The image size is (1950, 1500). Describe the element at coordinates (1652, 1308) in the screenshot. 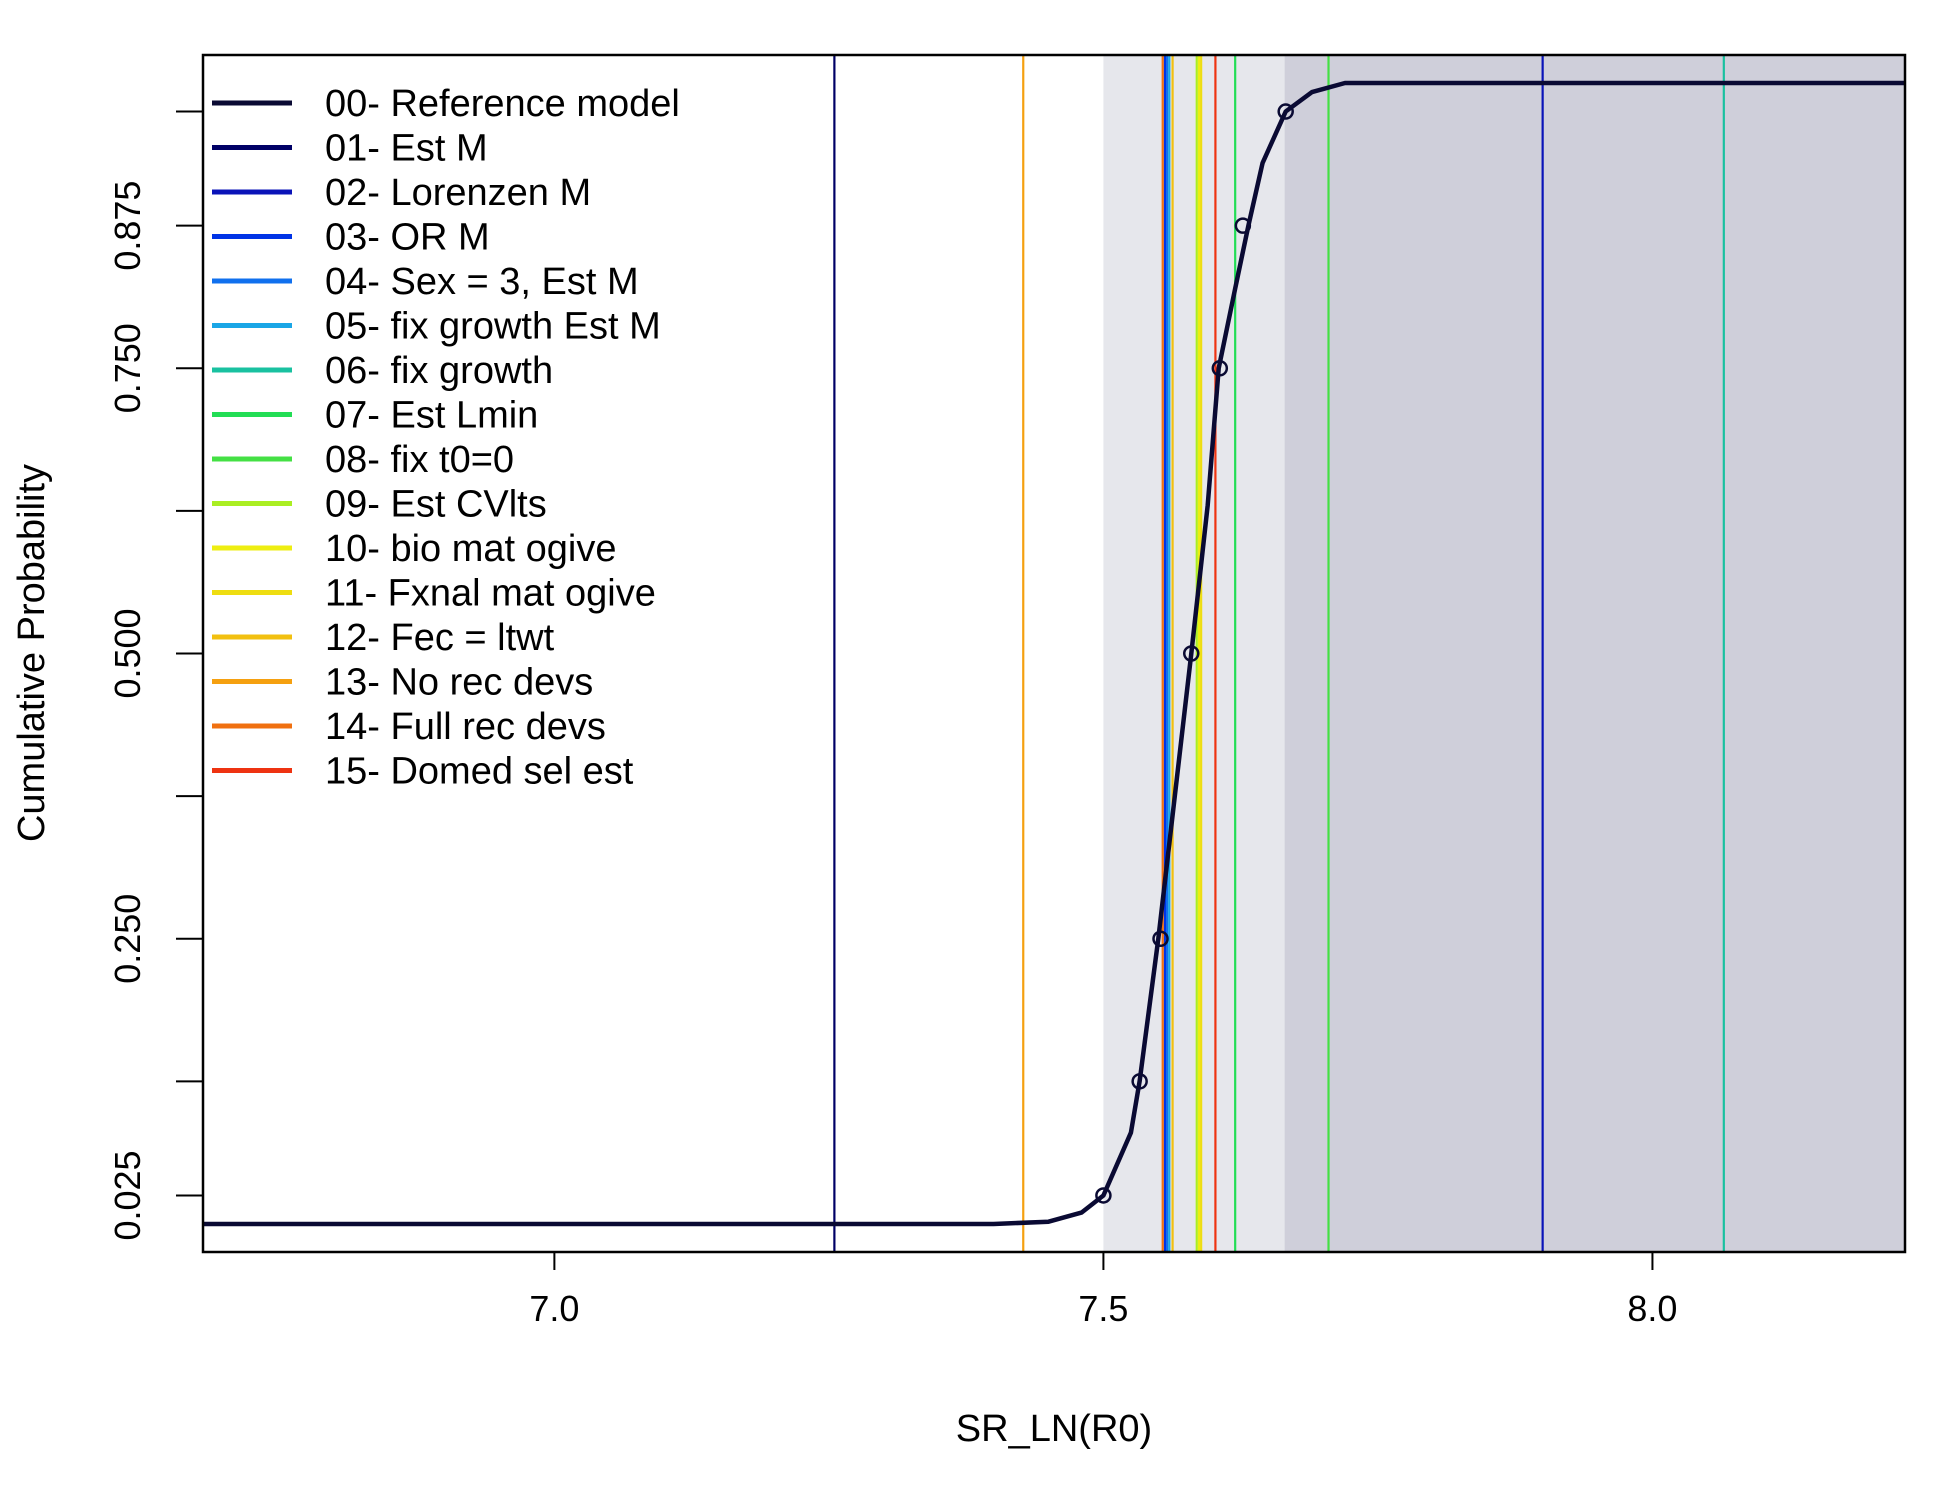

I see `x-tick-label-2: 8.0` at that location.